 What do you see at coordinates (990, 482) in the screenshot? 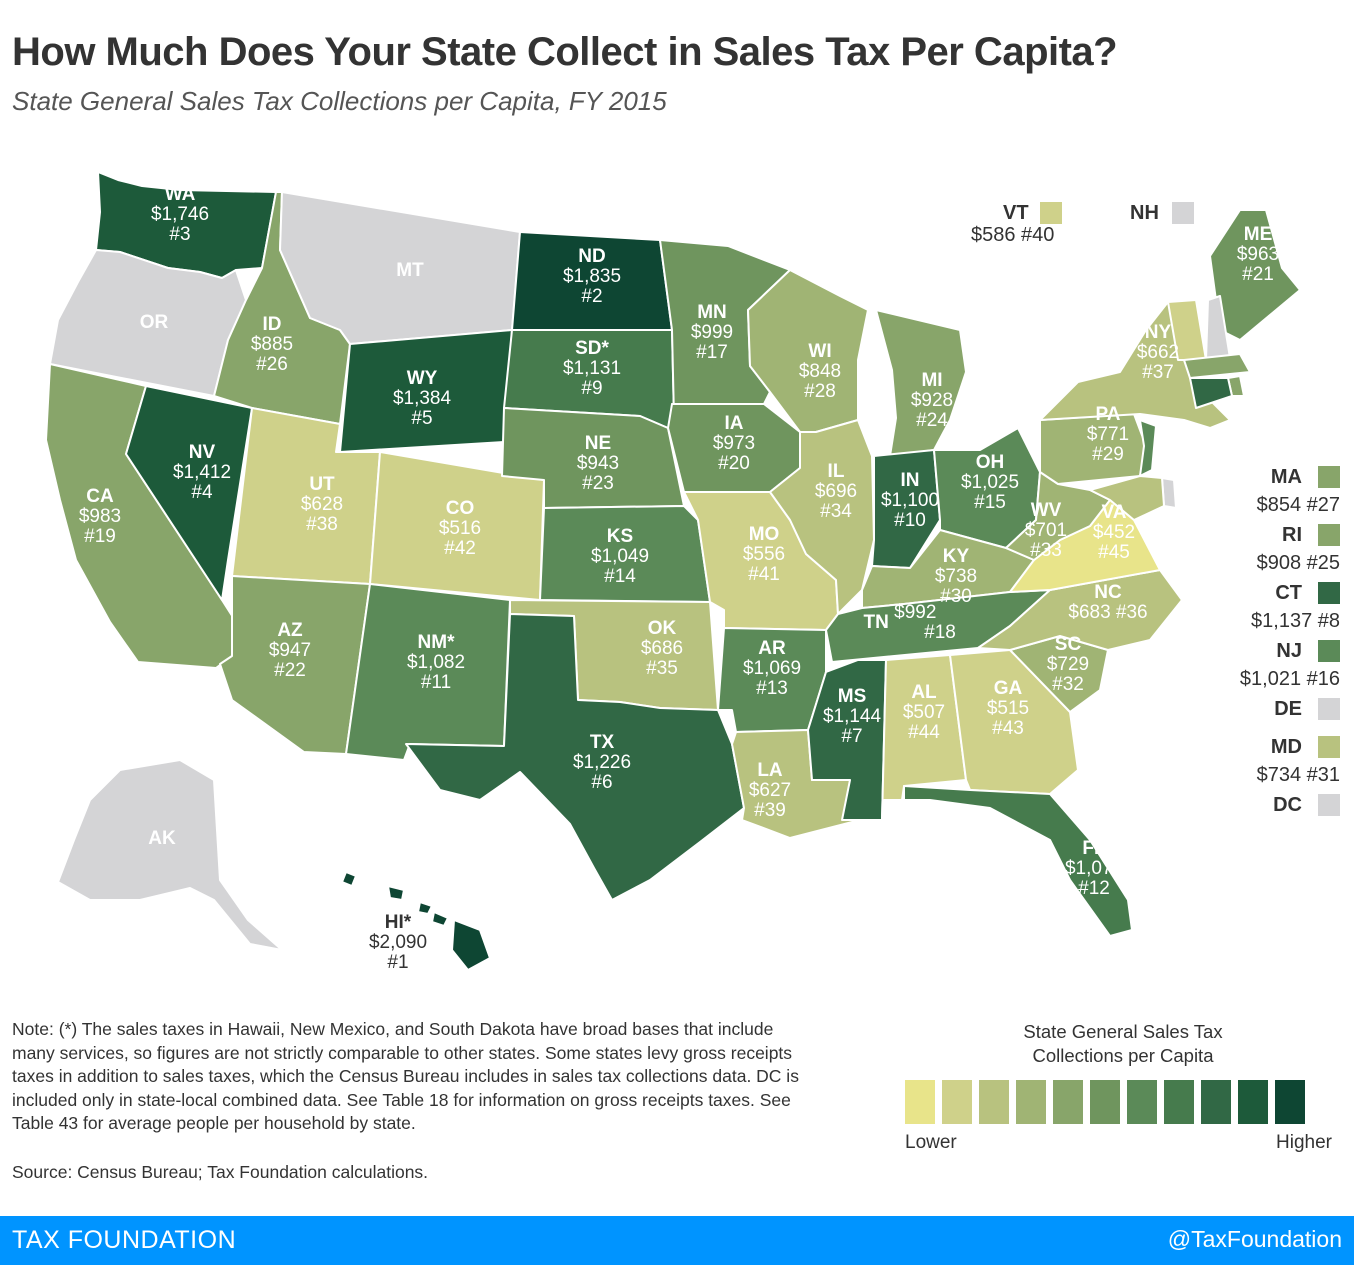
I see `state-label-oh: OH $1,025 #15` at bounding box center [990, 482].